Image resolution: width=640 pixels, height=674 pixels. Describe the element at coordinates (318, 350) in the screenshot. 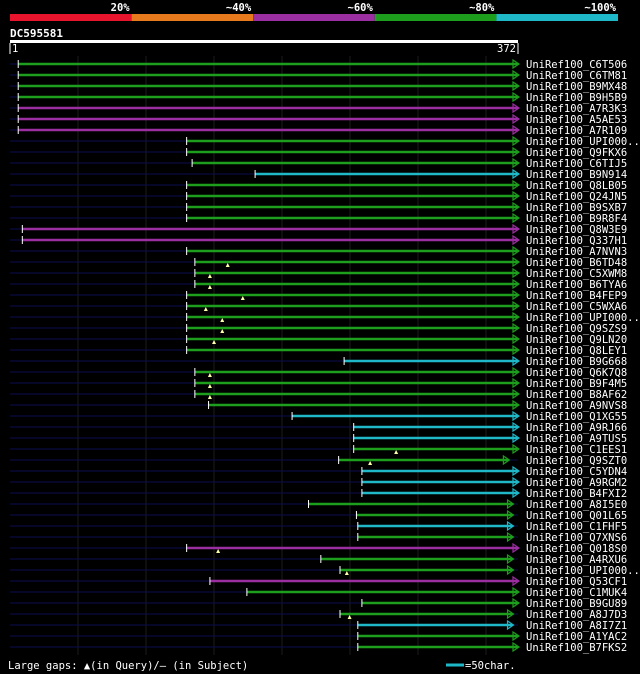

I see `hit-row: UniRef100_Q8LEY1` at that location.